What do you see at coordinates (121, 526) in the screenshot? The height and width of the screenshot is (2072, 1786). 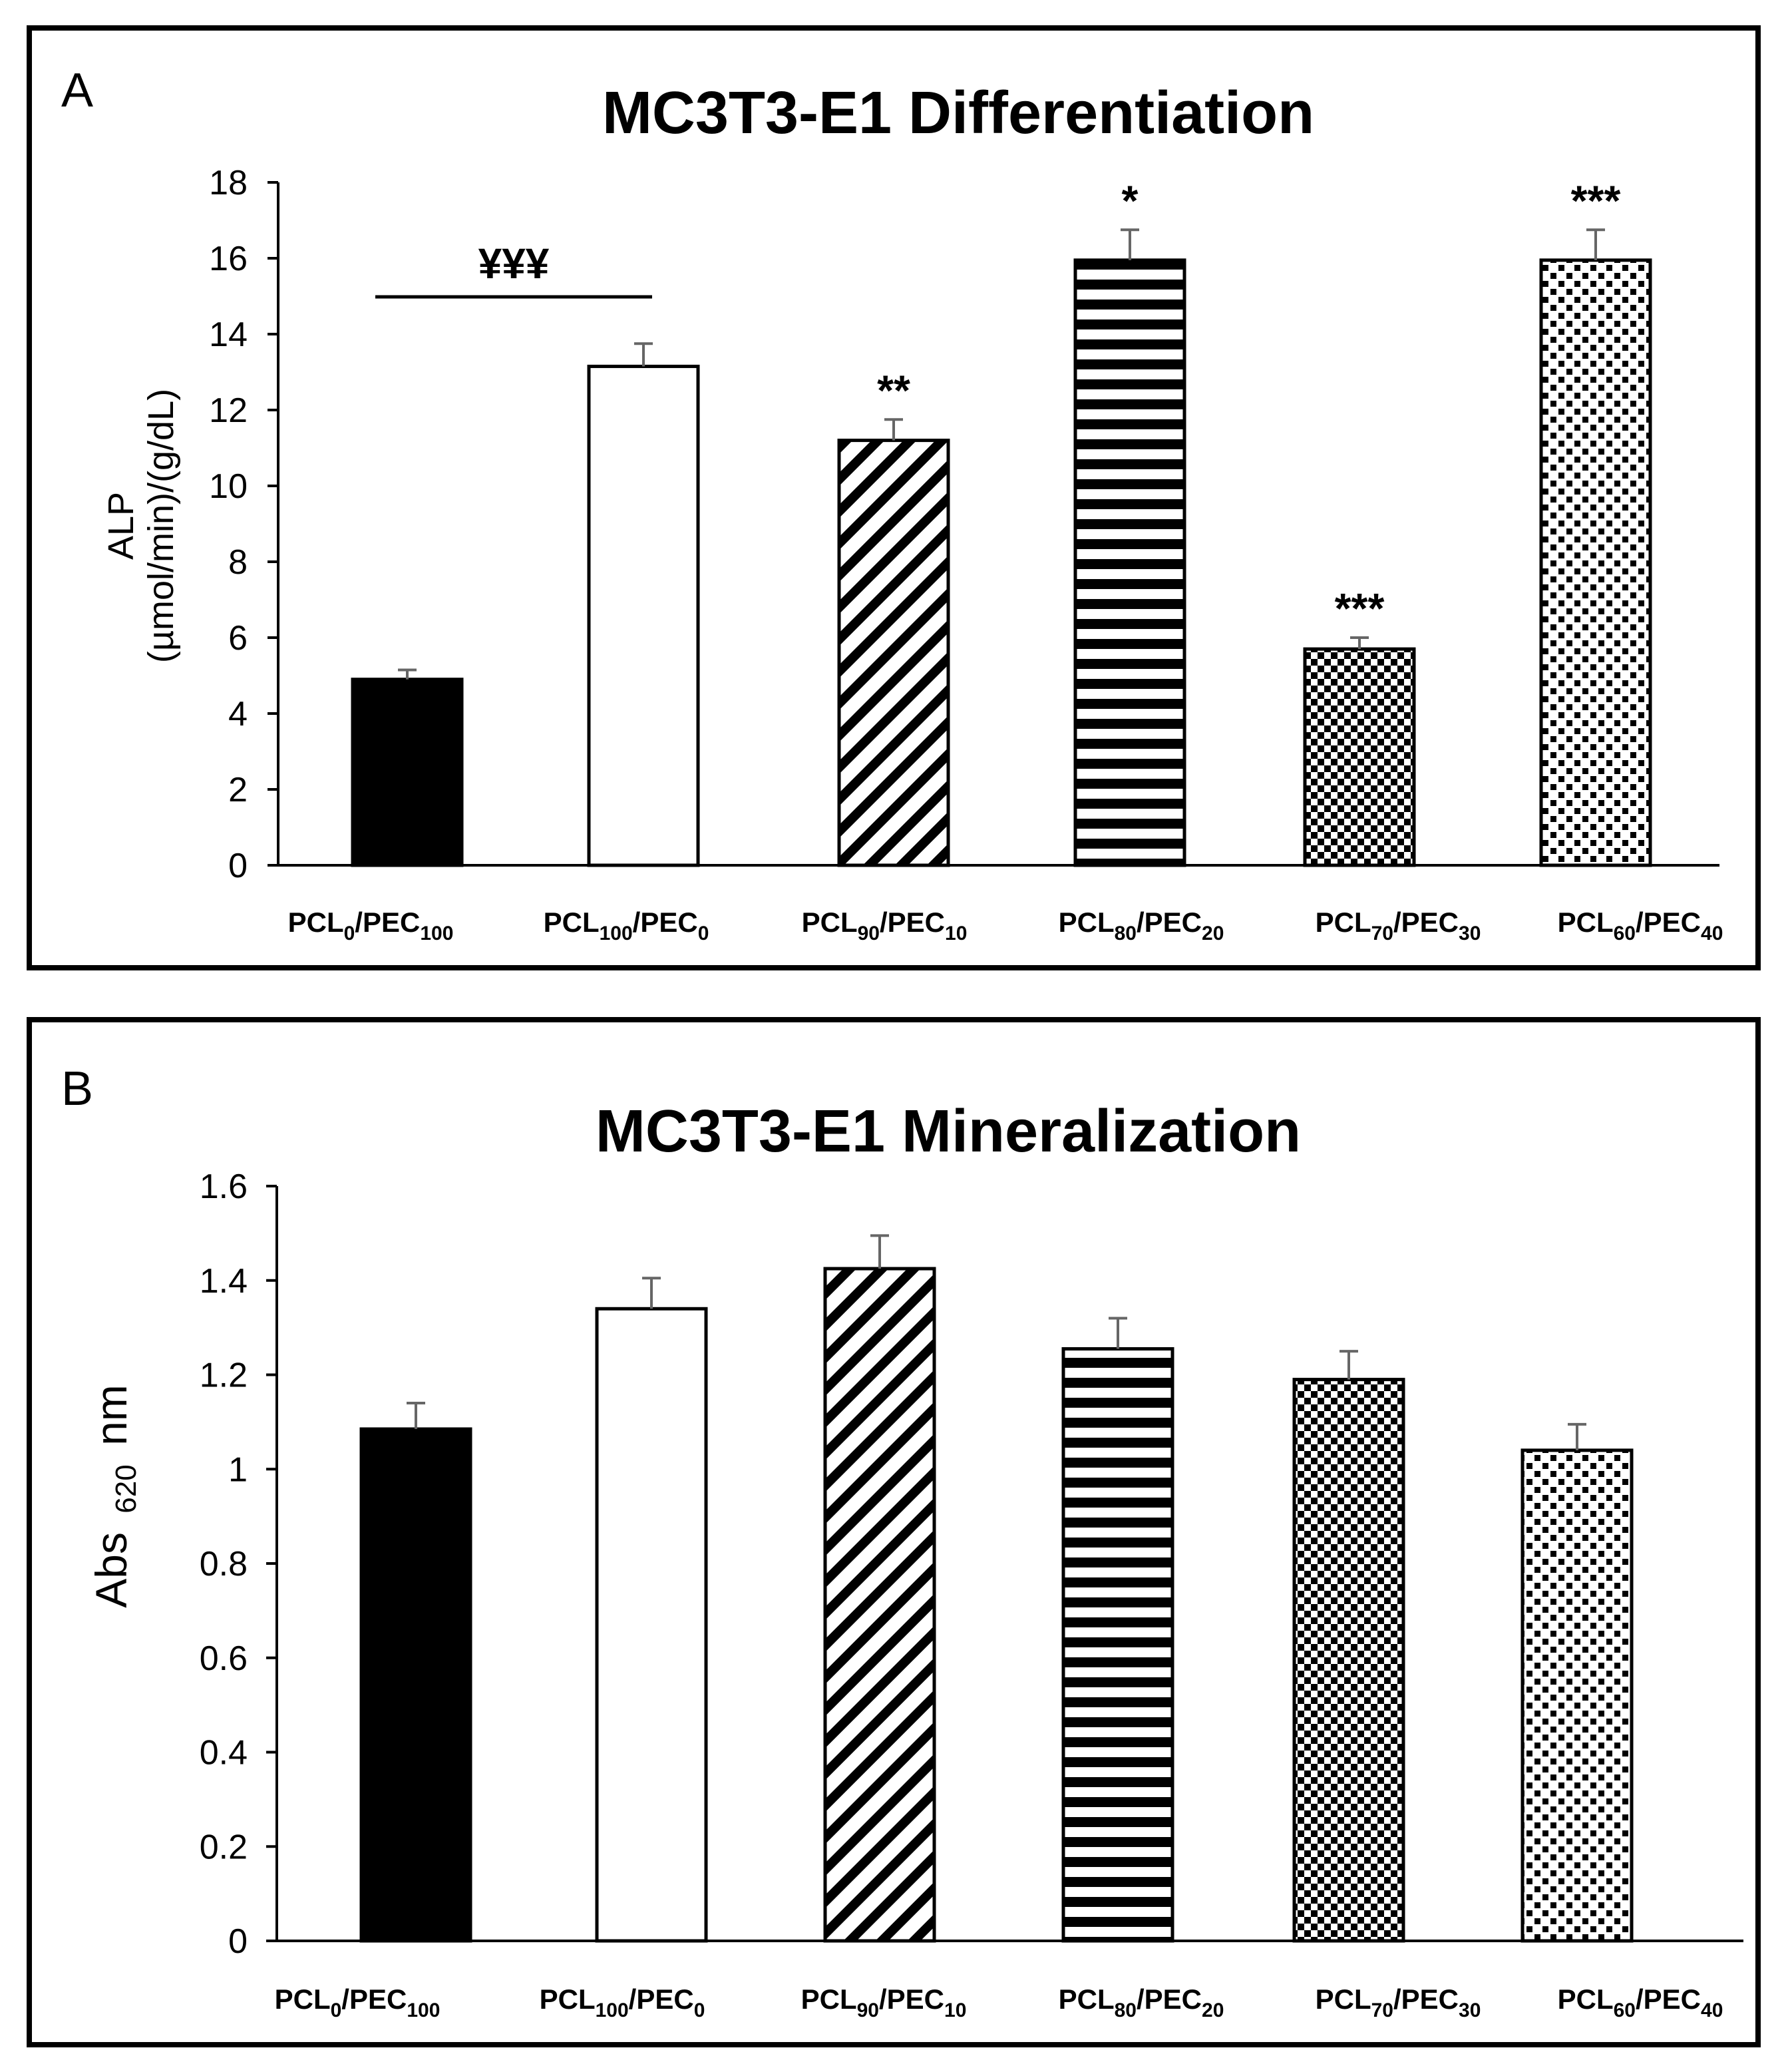 I see `panel-a-ylabel-line1: ALP` at bounding box center [121, 526].